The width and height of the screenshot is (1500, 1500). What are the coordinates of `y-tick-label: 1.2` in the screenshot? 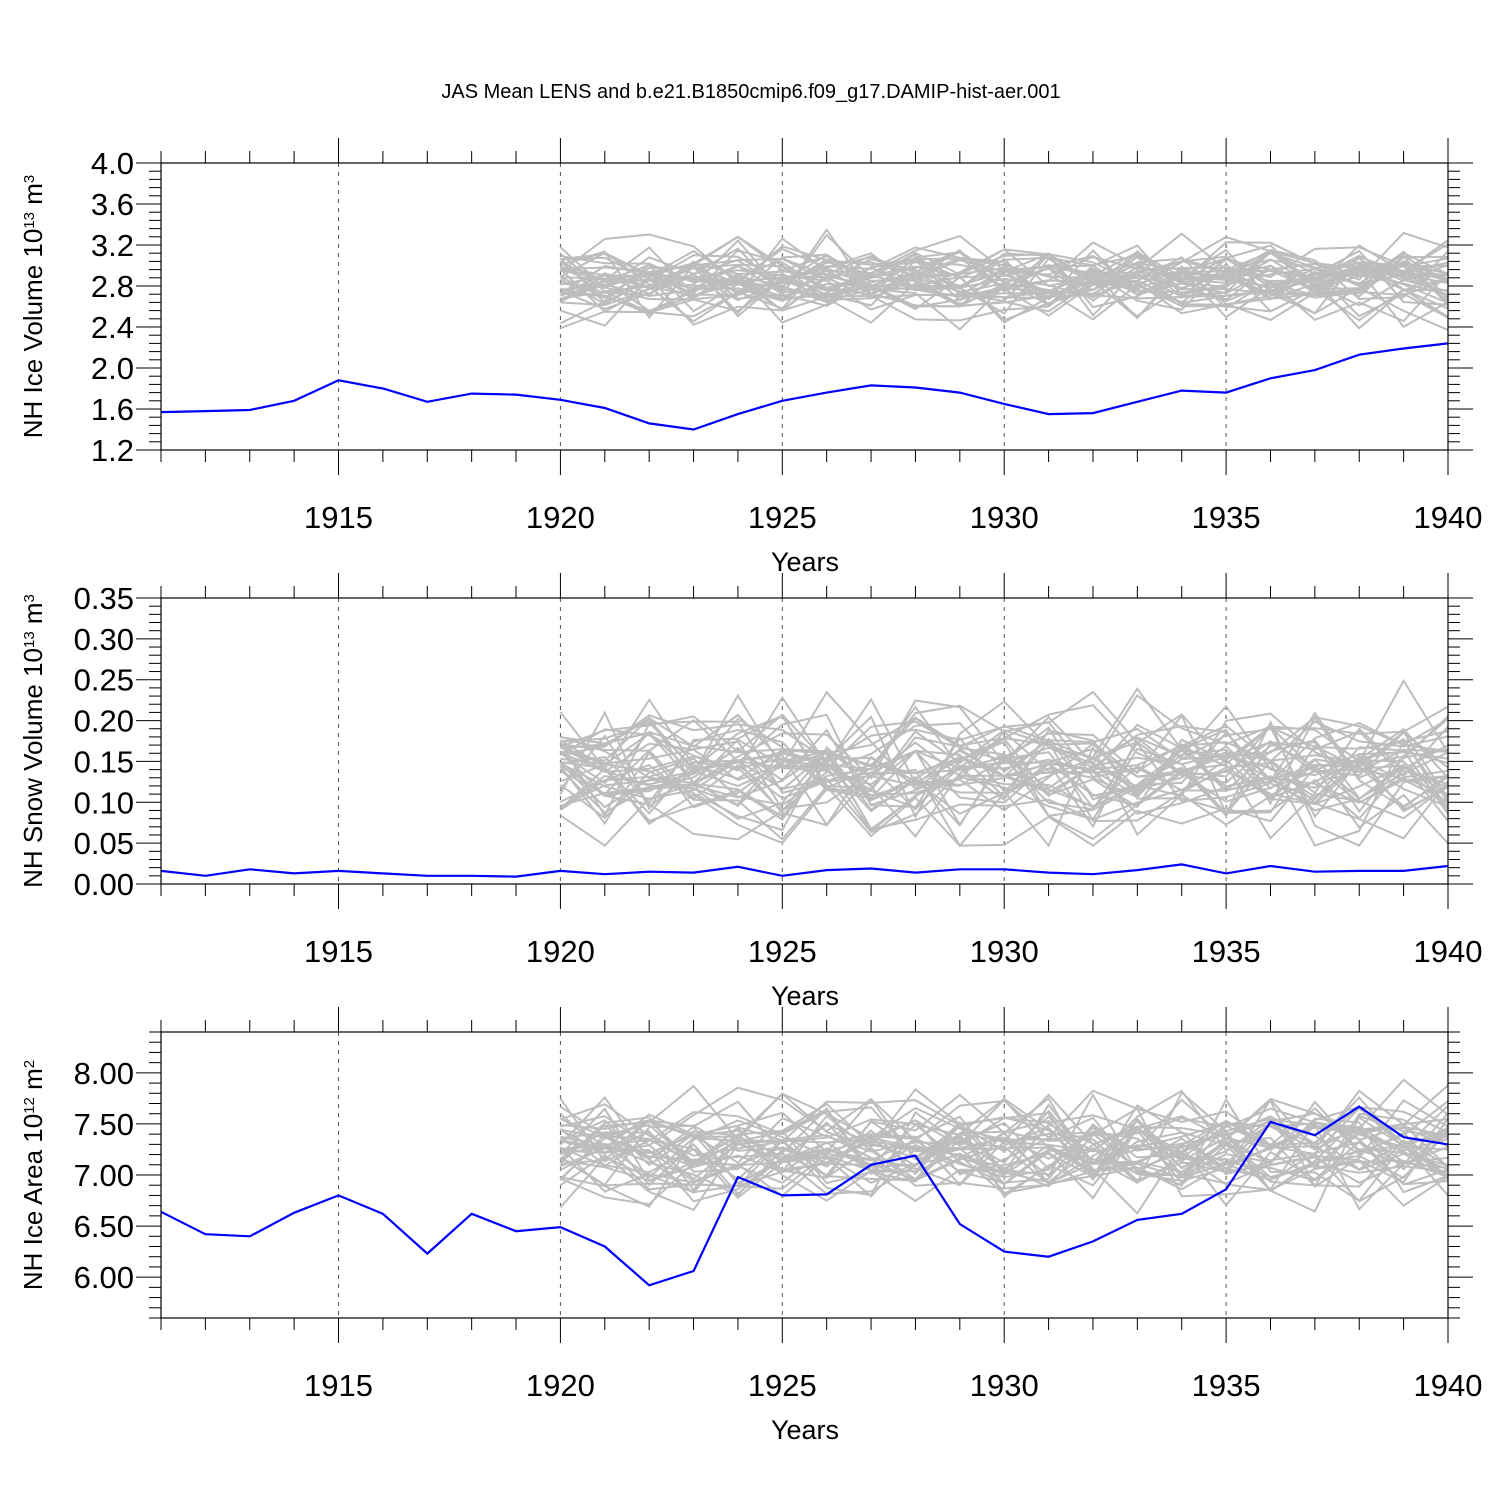 It's located at (112, 450).